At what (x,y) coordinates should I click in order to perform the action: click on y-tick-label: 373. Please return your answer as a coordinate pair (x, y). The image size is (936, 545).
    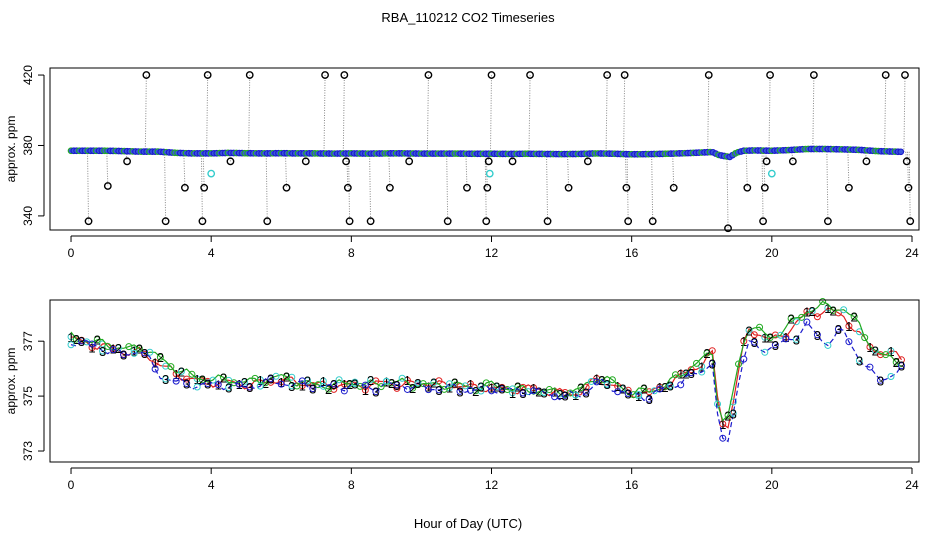
    Looking at the image, I should click on (28, 451).